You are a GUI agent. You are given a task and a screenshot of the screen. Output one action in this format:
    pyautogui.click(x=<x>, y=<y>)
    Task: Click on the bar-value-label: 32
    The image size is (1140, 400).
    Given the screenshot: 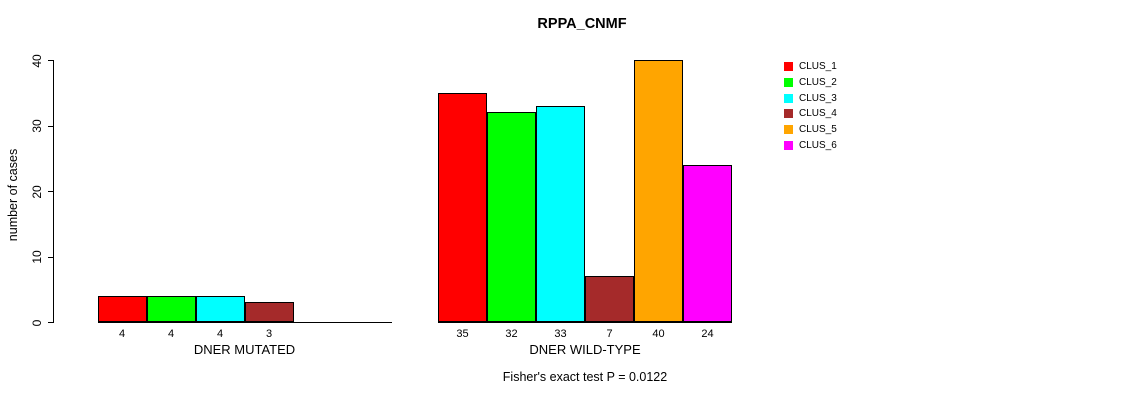 What is the action you would take?
    pyautogui.click(x=511, y=333)
    